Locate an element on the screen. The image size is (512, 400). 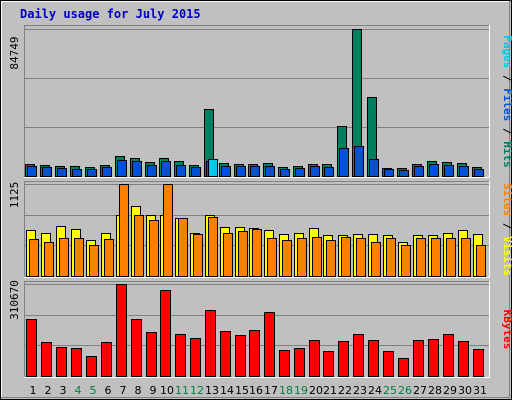
x-tick-label-day-21: 21 is located at coordinates (330, 390).